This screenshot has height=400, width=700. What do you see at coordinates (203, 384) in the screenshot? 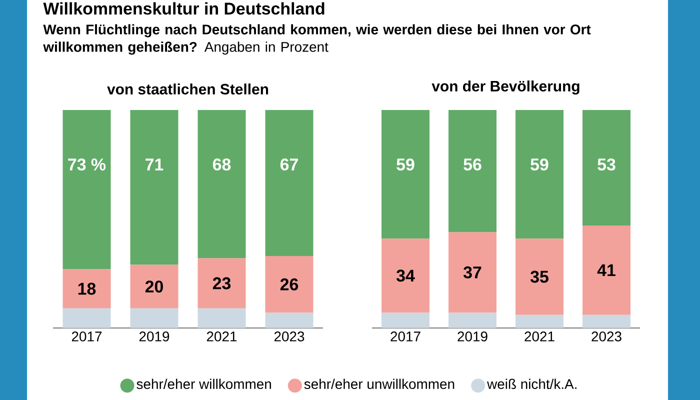
I see `legend-label: sehr/eher willkommen` at bounding box center [203, 384].